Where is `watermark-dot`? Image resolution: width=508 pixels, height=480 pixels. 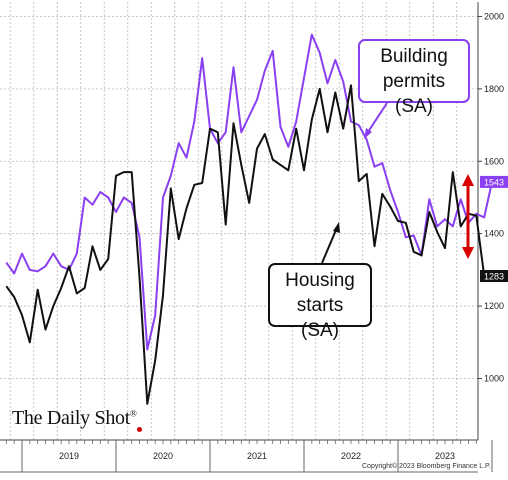 watermark-dot is located at coordinates (139, 429).